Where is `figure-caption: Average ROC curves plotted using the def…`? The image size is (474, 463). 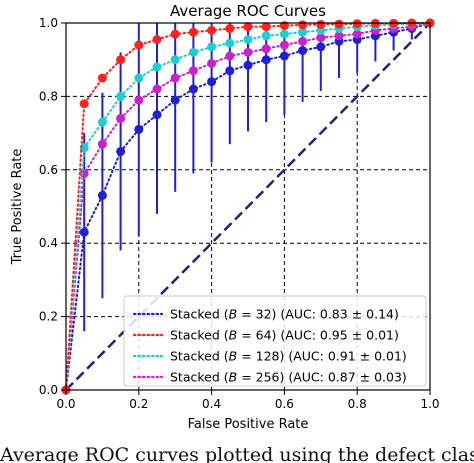
figure-caption: Average ROC curves plotted using the def… is located at coordinates (237, 453).